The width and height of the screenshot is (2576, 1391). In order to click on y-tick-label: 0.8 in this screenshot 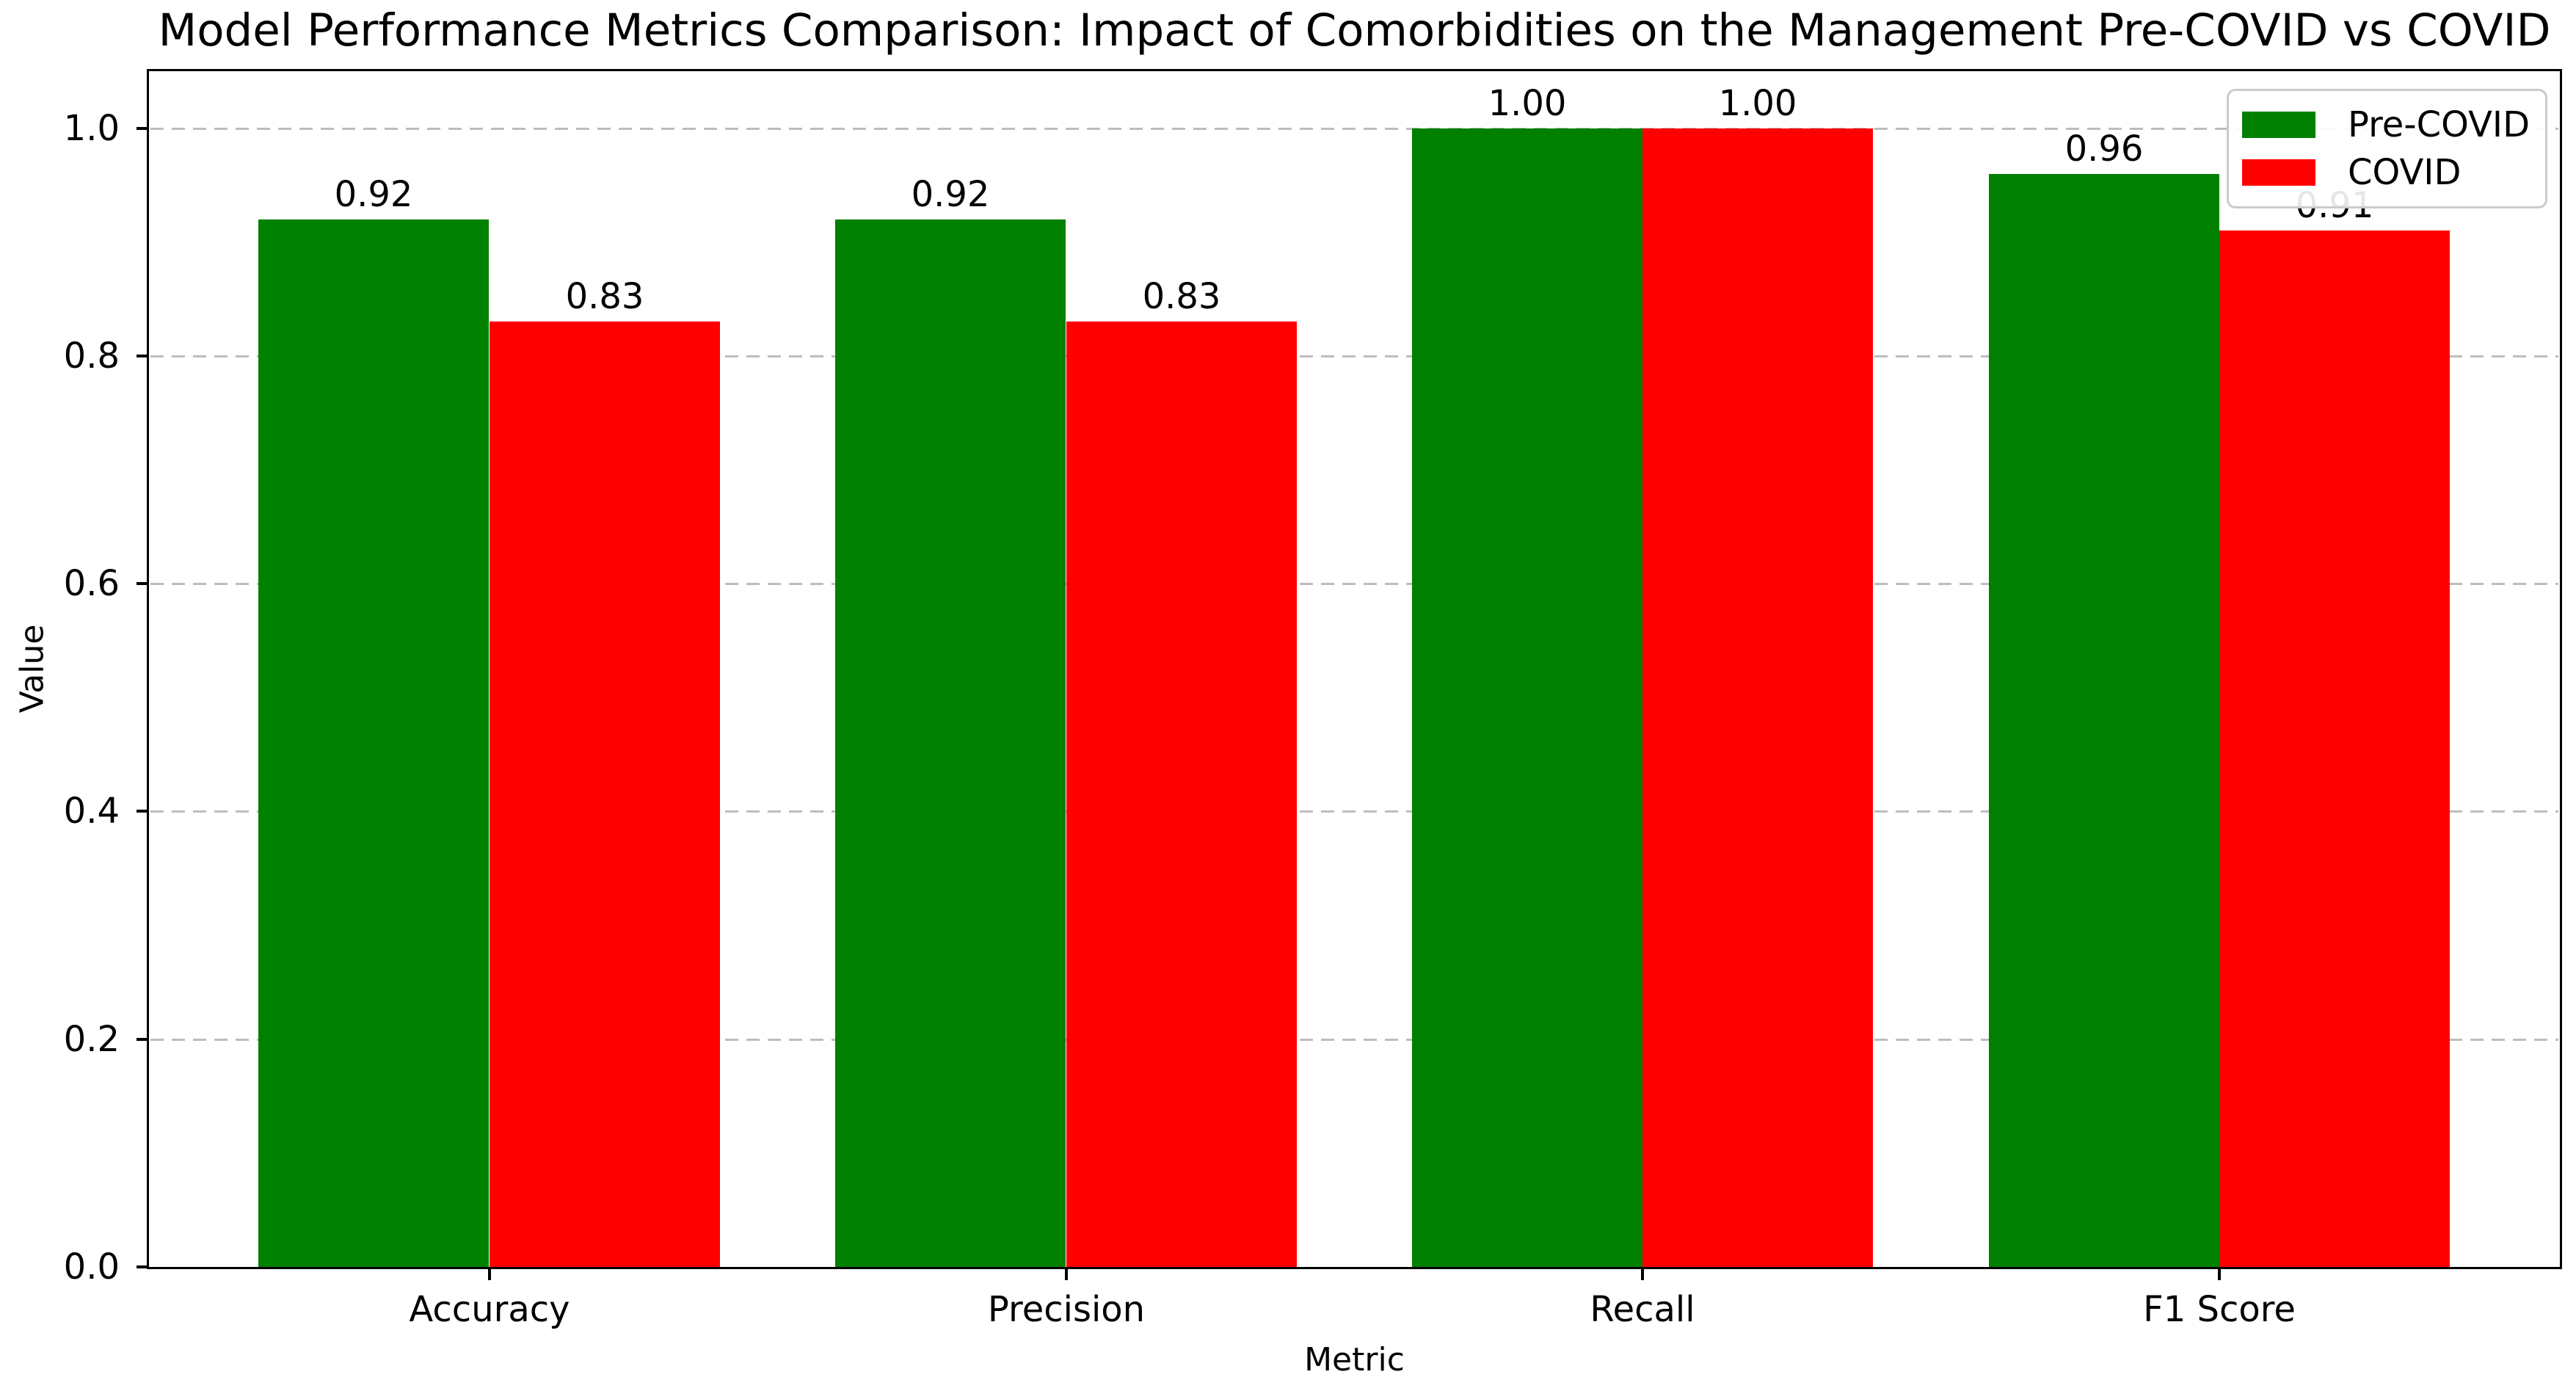, I will do `click(91, 356)`.